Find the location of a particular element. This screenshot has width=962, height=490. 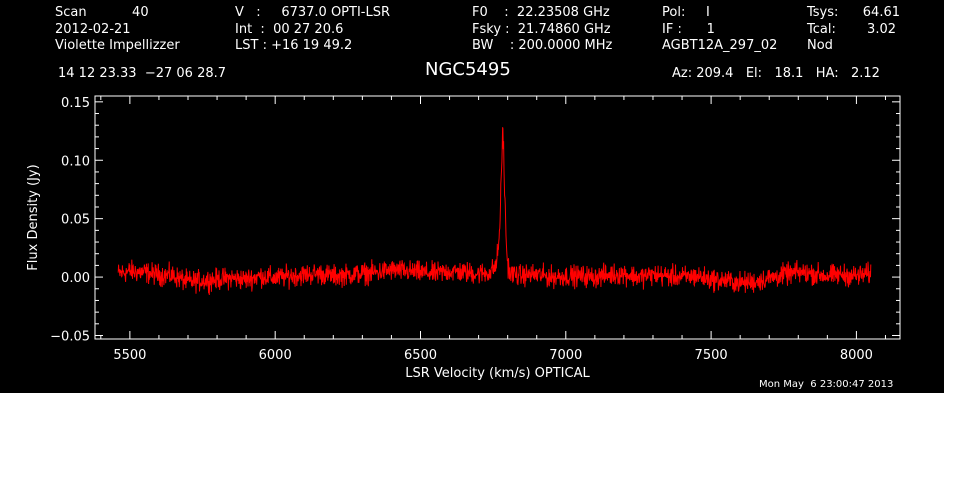

sky-frequency: Fsky : 21.74860 GHz is located at coordinates (541, 29).